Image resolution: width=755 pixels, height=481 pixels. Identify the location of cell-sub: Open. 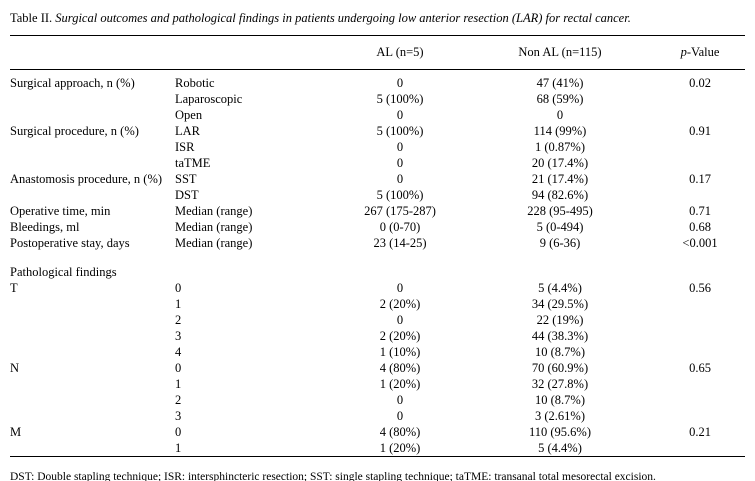
(189, 115).